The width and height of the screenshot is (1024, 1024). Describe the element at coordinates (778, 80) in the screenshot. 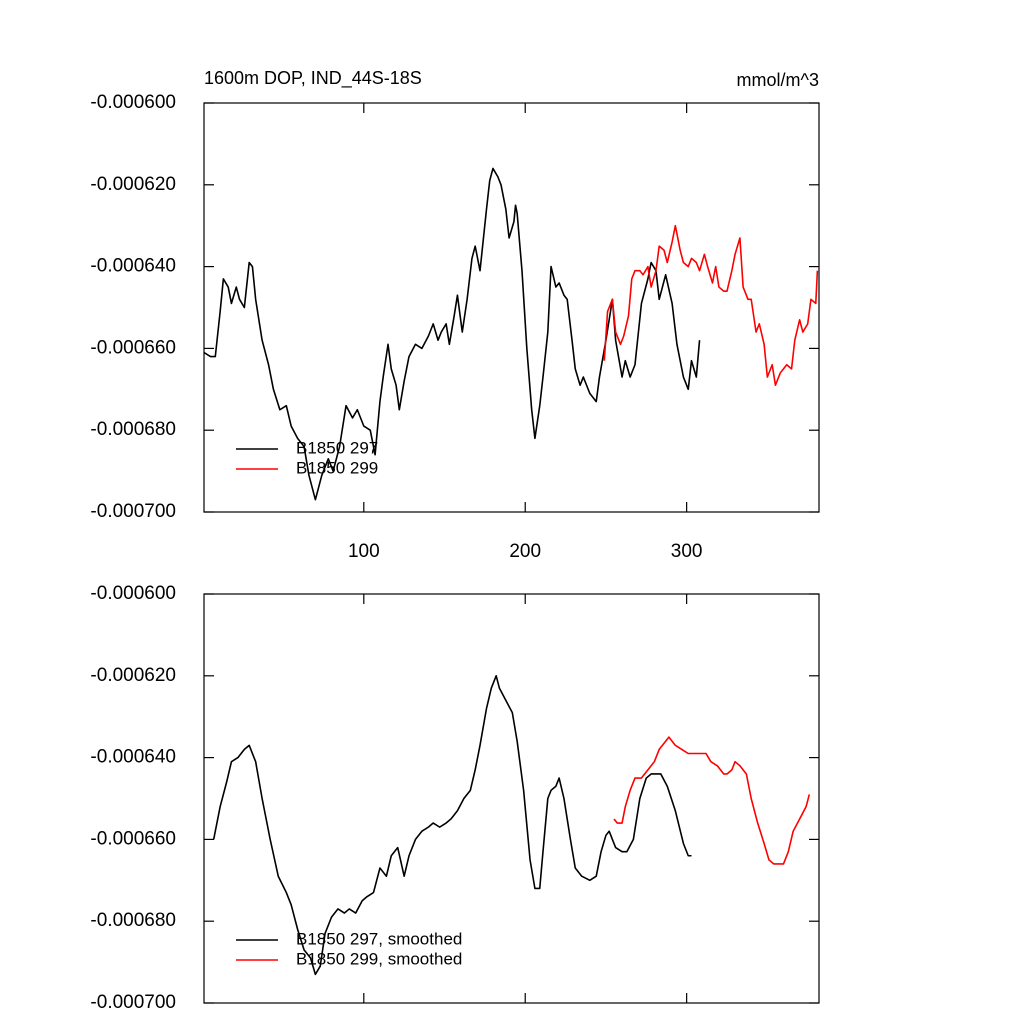

I see `units-label: mmol/m^3` at that location.